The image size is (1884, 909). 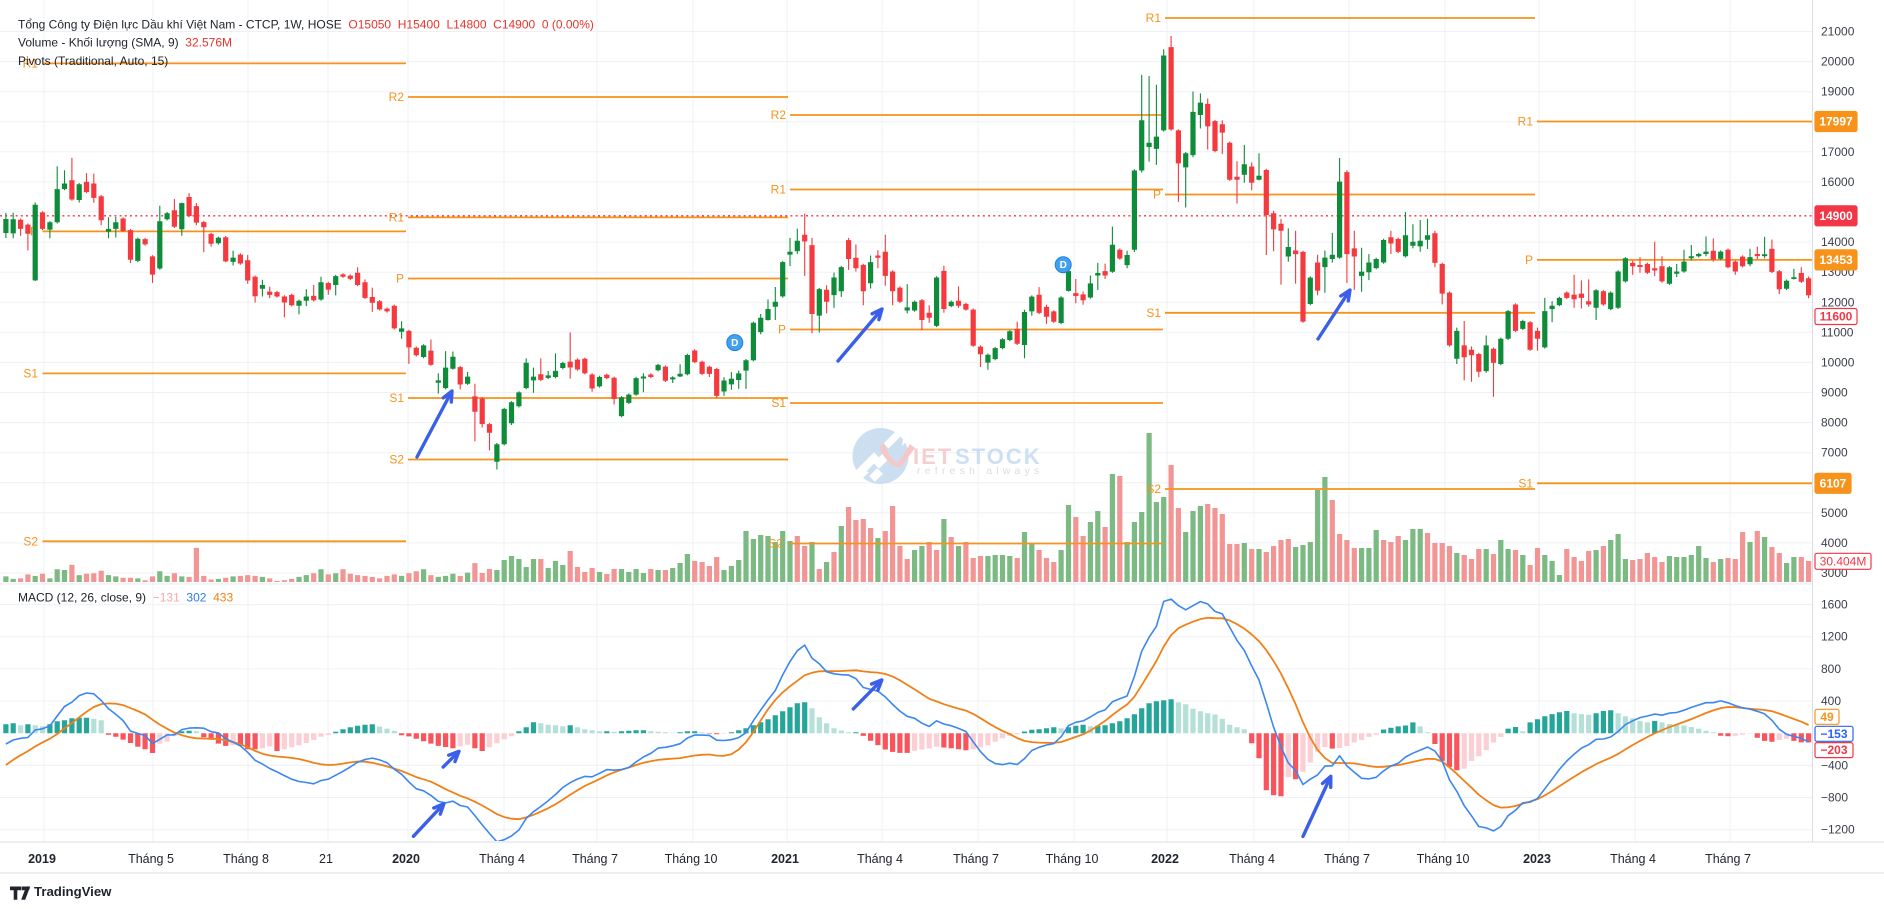 I want to click on svg-text: 7000, so click(x=1834, y=453).